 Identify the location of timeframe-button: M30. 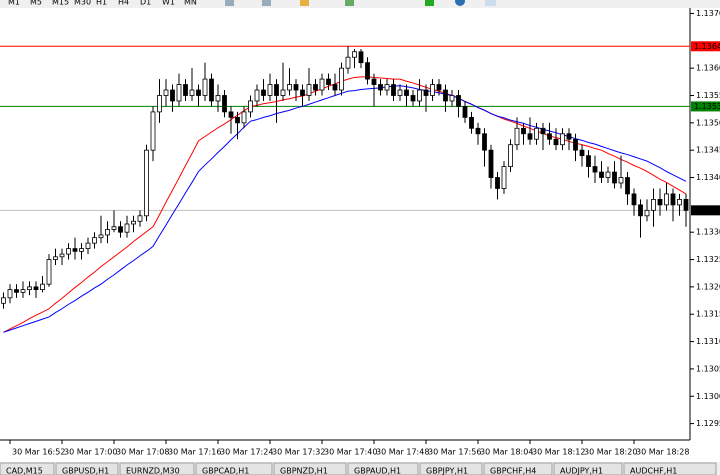
(82, 3).